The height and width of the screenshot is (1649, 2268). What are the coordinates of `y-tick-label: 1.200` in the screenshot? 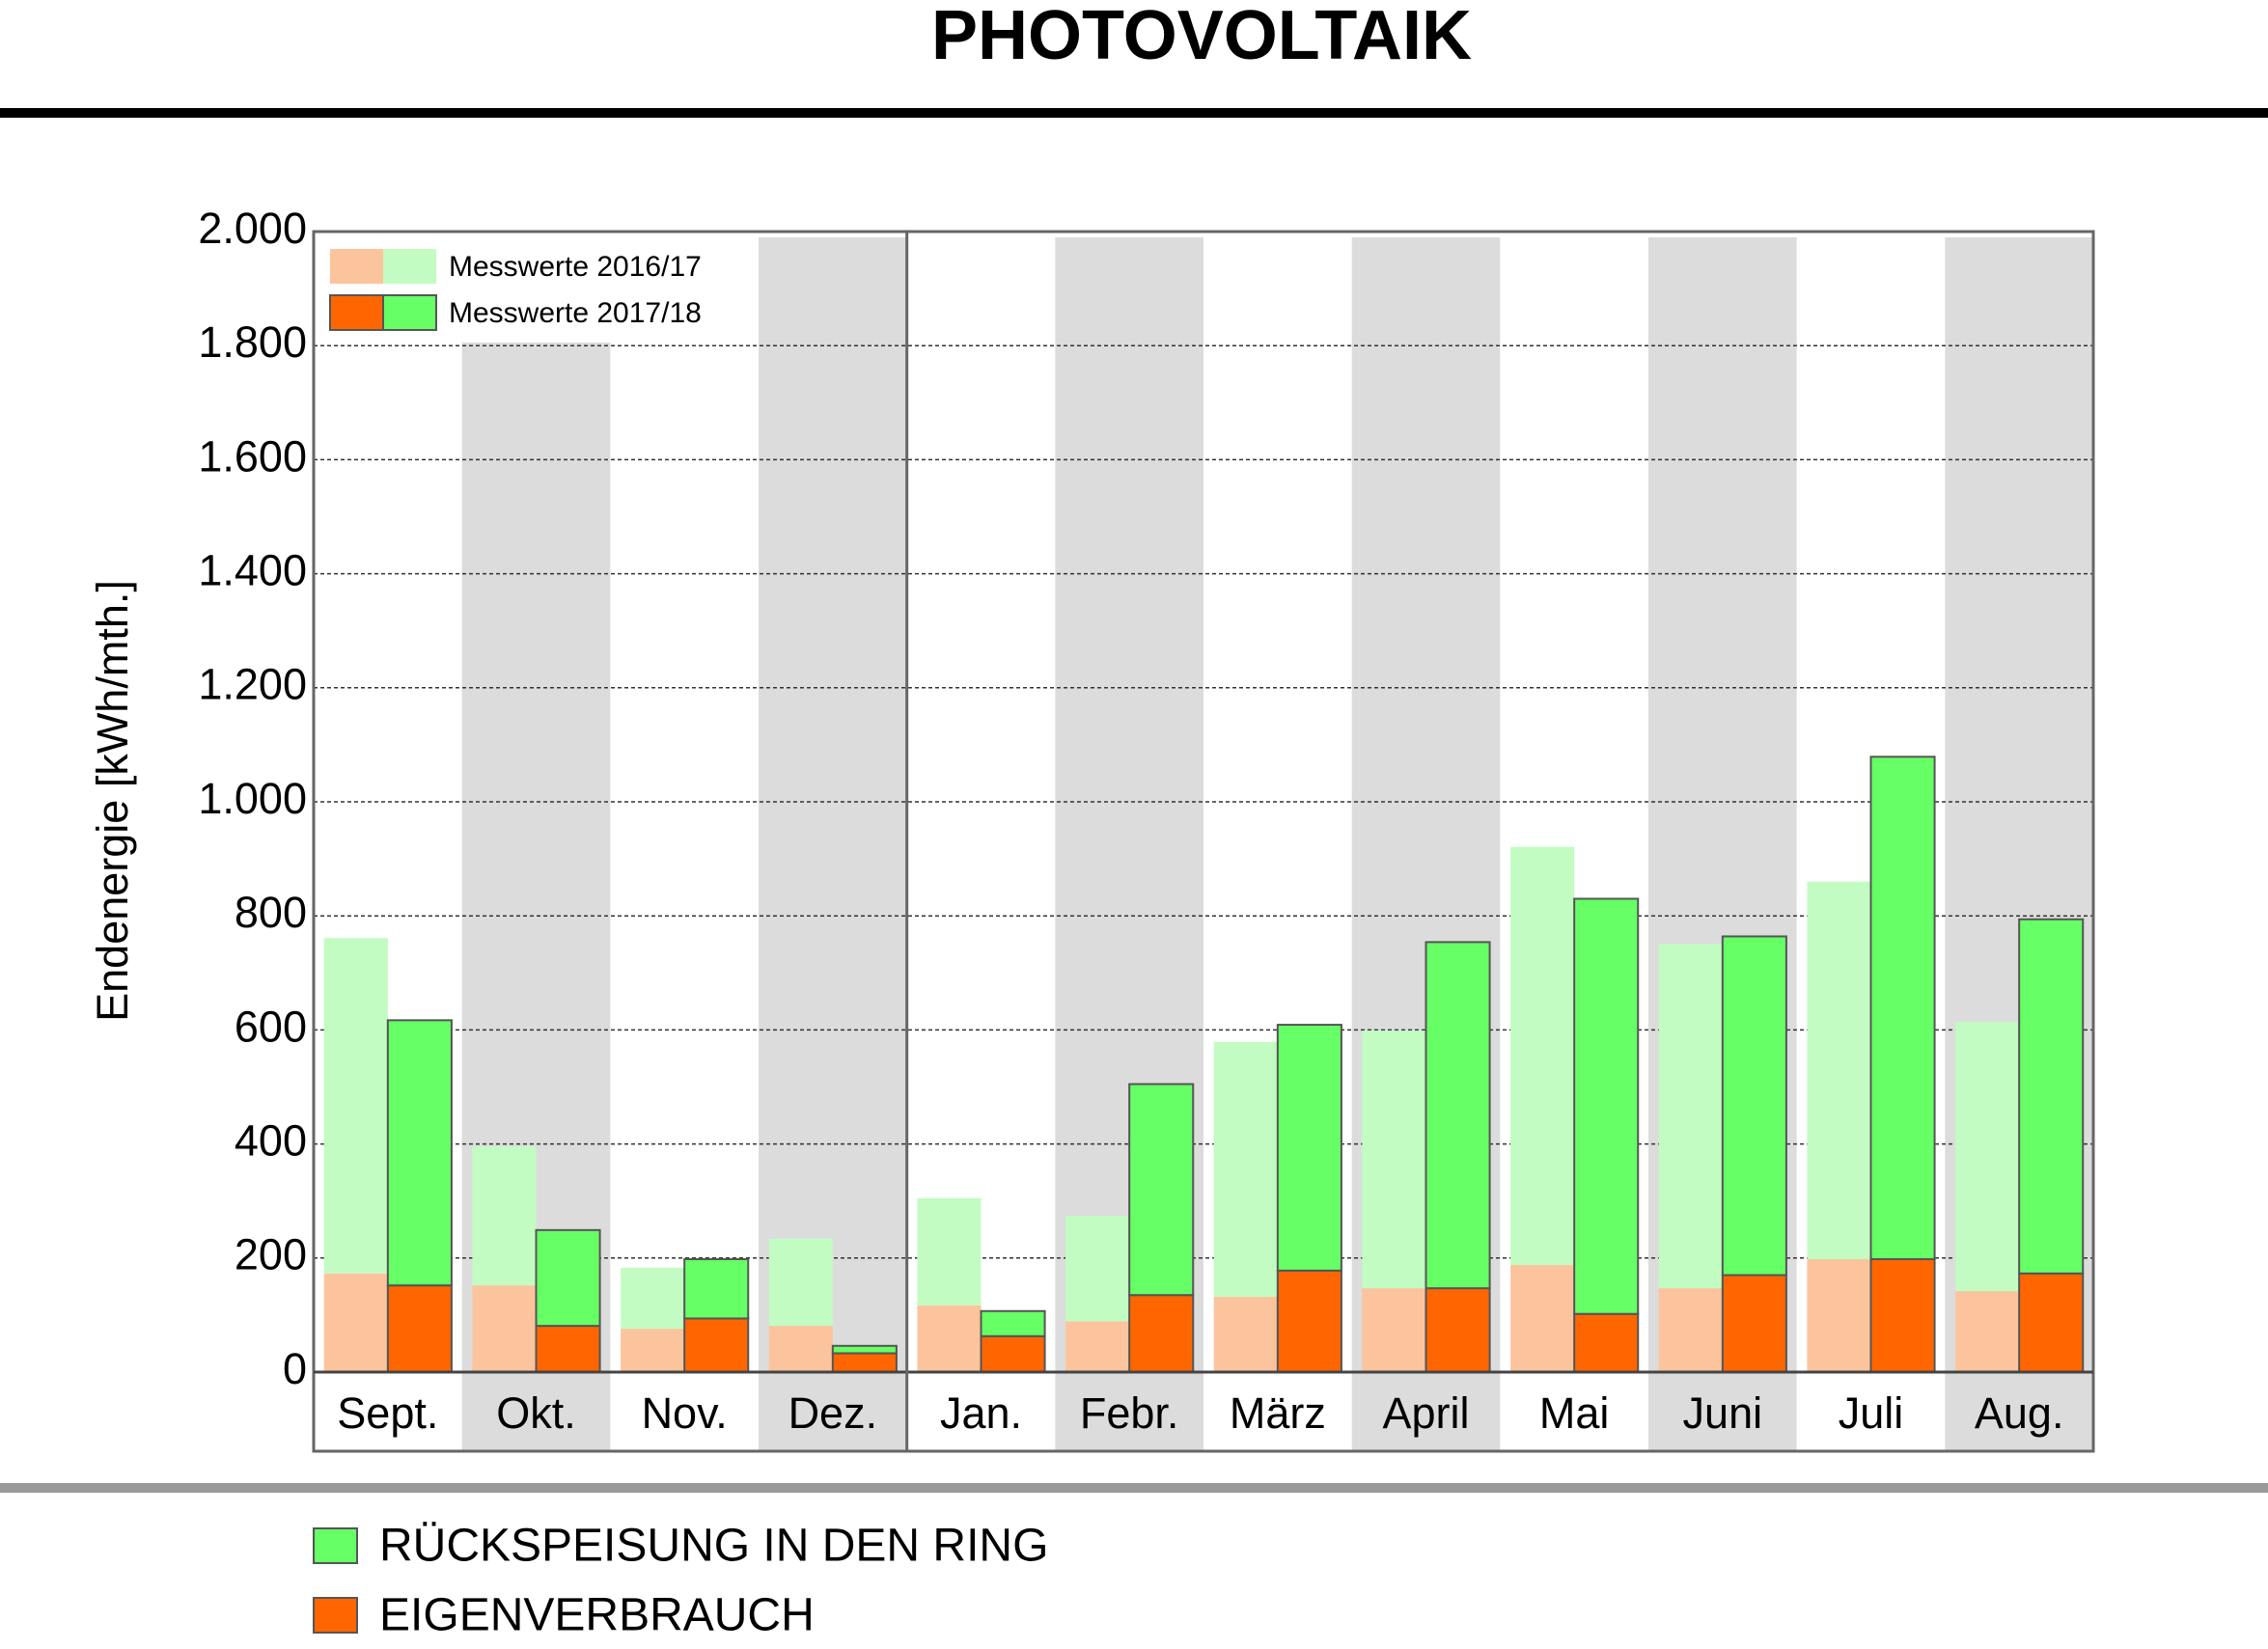 It's located at (252, 685).